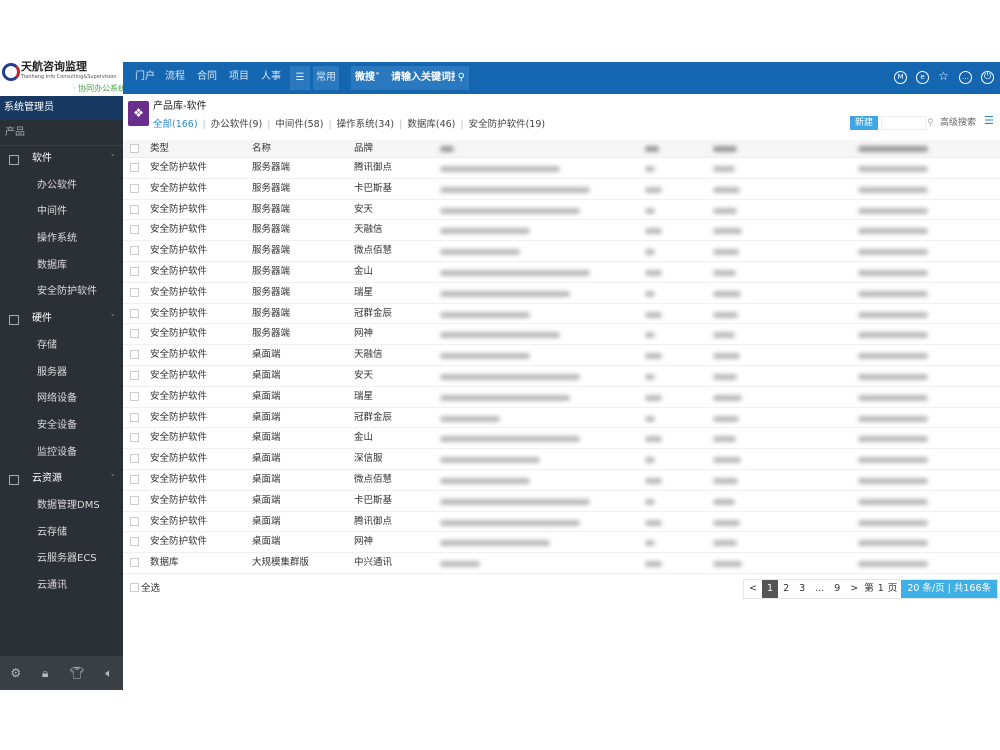 The image size is (1000, 750). What do you see at coordinates (367, 77) in the screenshot?
I see `search-type-dropdown: 微搜˅` at bounding box center [367, 77].